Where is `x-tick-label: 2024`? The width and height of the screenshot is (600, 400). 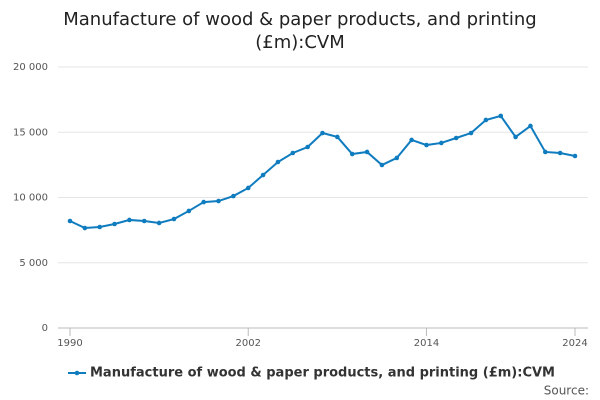 x-tick-label: 2024 is located at coordinates (574, 343).